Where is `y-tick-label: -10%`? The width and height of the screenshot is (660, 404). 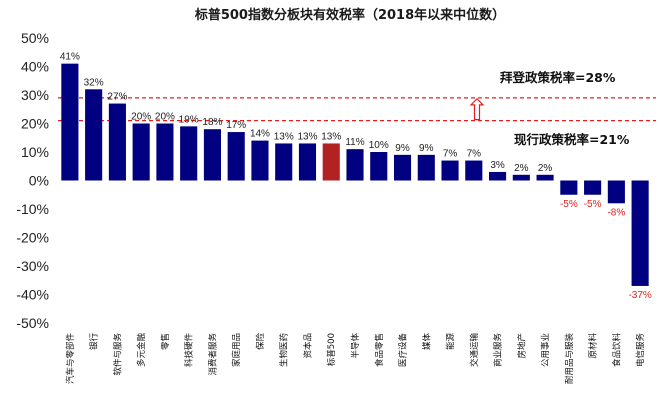
y-tick-label: -10% is located at coordinates (32, 209).